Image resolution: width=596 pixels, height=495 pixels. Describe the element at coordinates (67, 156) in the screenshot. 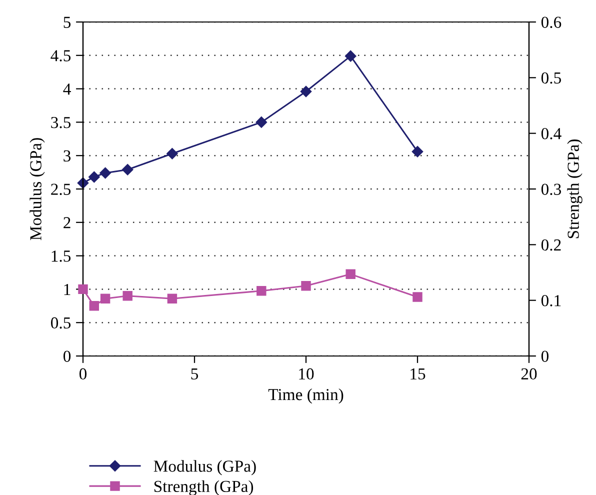

I see `y-tick-label: 3` at that location.